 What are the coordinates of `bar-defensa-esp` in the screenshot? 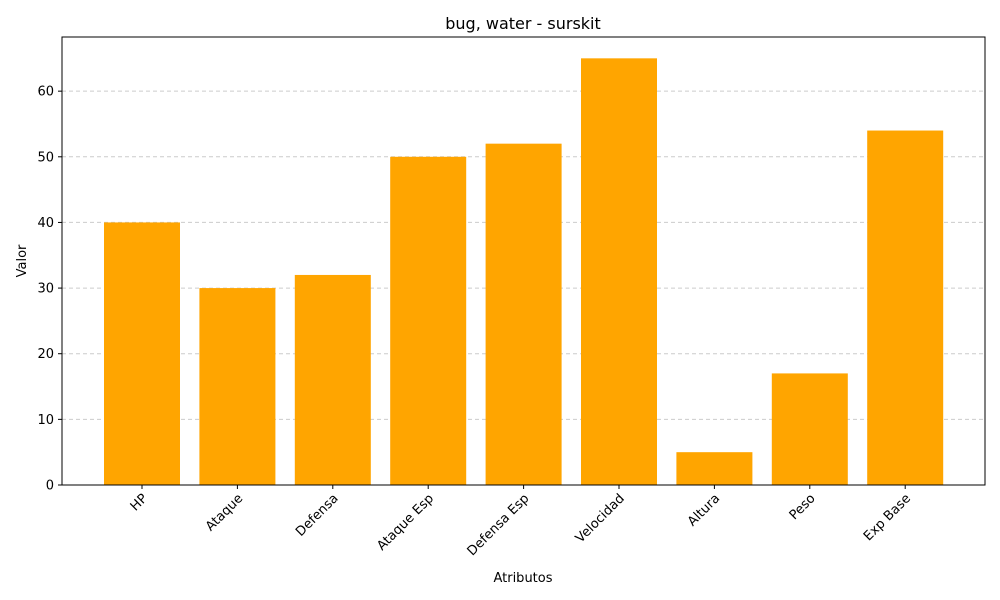 It's located at (523, 314).